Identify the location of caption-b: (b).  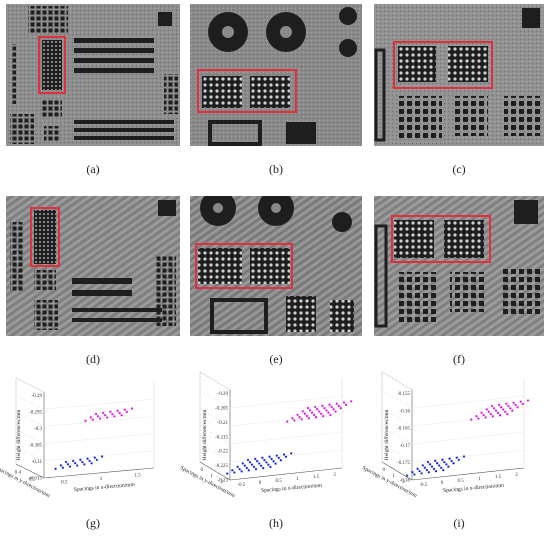
(276, 169).